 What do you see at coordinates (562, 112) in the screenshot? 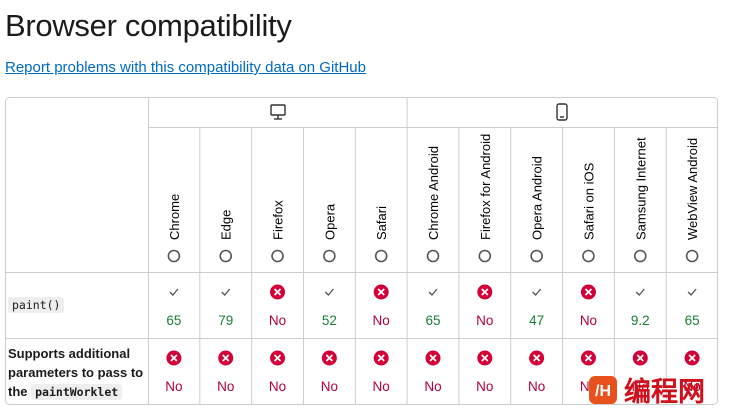
I see `mobile-icon` at bounding box center [562, 112].